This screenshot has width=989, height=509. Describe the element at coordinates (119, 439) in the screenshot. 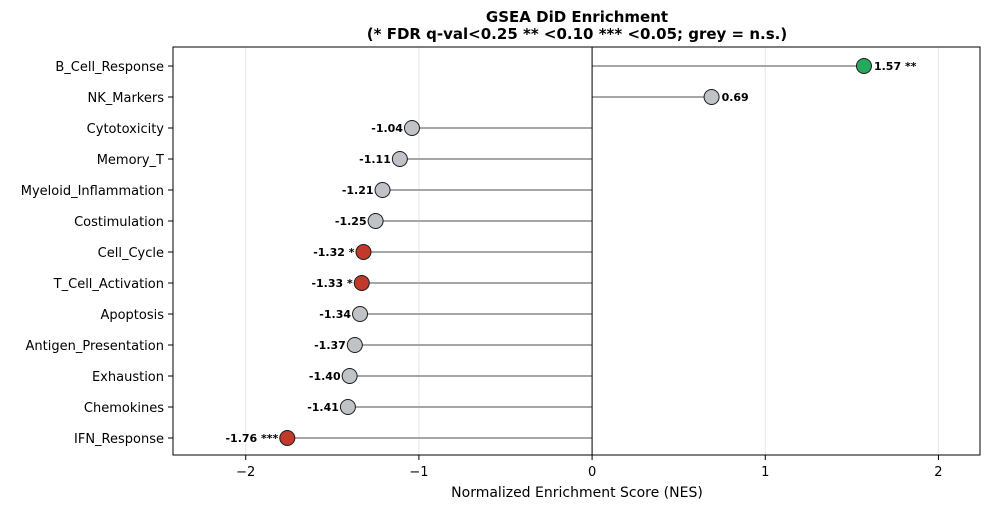

I see `y-tick-label: IFN_Response` at that location.